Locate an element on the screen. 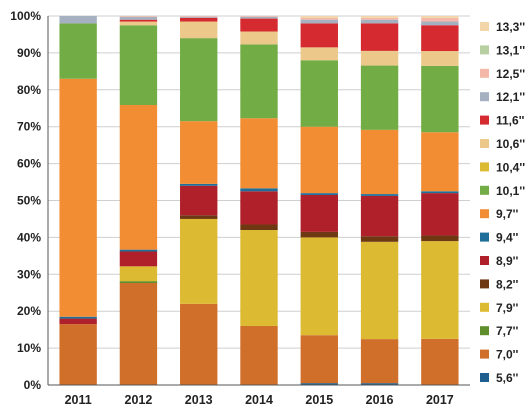  y-tick-label-9: 90% is located at coordinates (29, 53).